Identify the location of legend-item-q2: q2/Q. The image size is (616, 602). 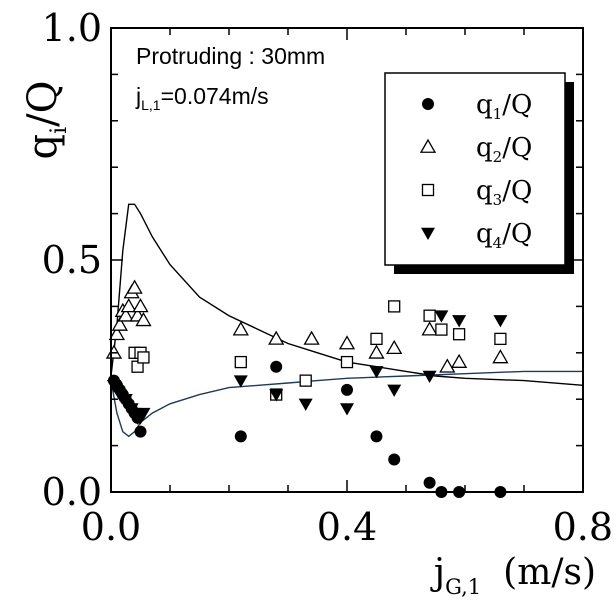
(475, 149).